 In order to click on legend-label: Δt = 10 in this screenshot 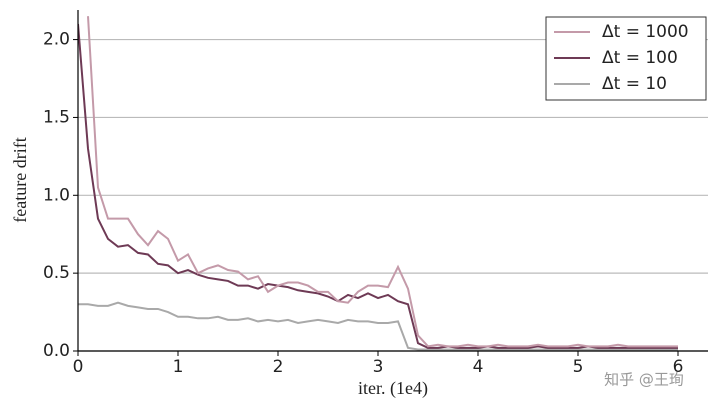, I will do `click(634, 84)`.